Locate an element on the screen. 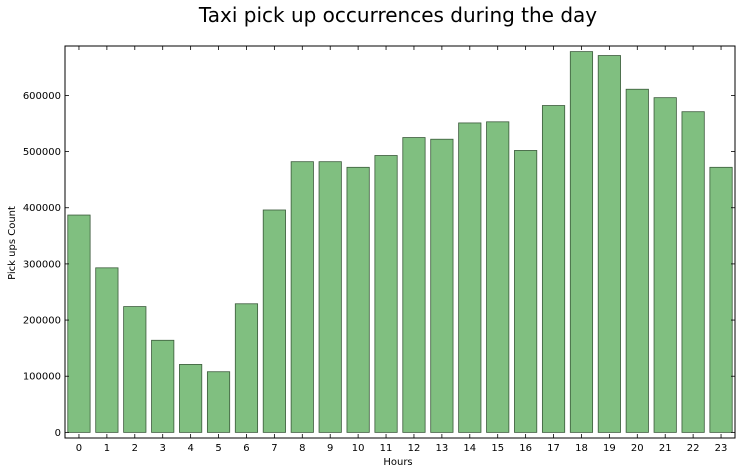 The width and height of the screenshot is (741, 474). y-tick-label: 500000 is located at coordinates (42, 152).